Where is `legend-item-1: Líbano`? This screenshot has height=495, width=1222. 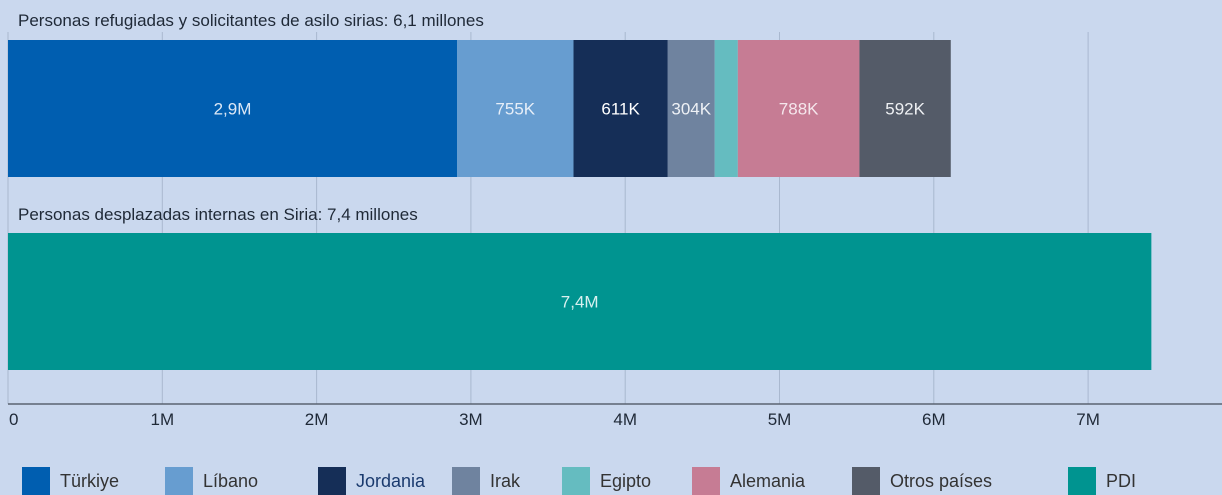 legend-item-1: Líbano is located at coordinates (211, 481).